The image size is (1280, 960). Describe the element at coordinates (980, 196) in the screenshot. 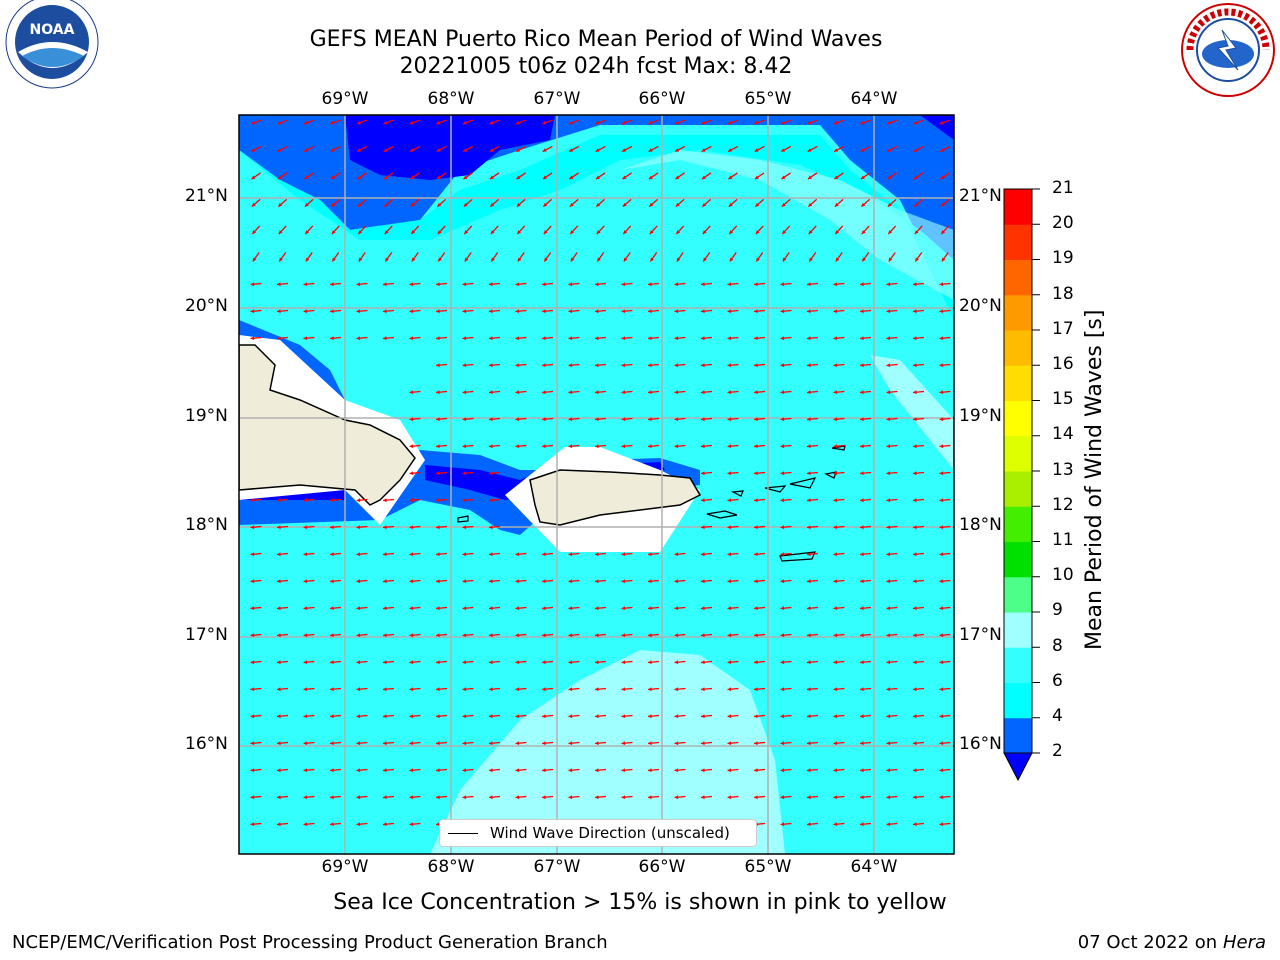

I see `lat-label-right: 21°N` at that location.